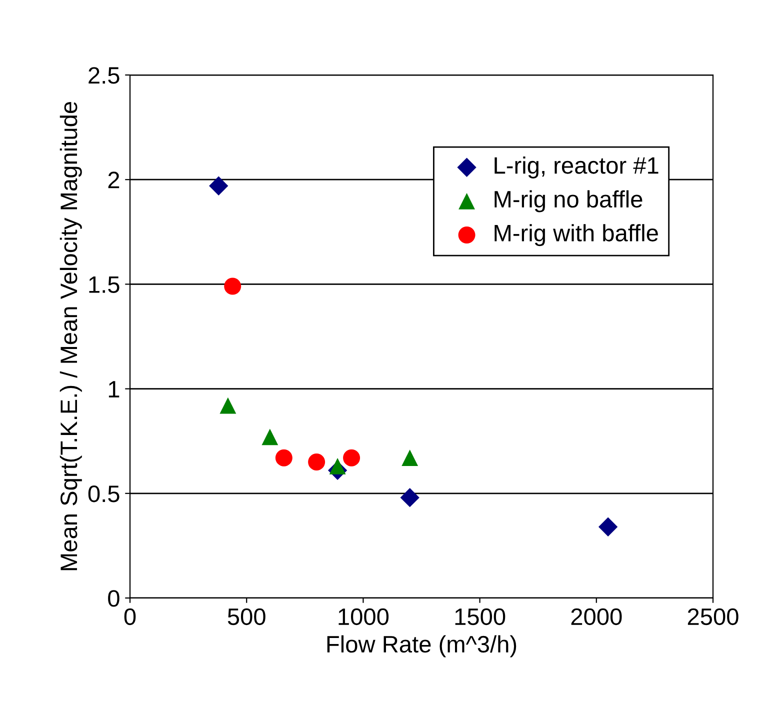 This screenshot has width=763, height=712. What do you see at coordinates (713, 617) in the screenshot?
I see `x-tick-label: 2500` at bounding box center [713, 617].